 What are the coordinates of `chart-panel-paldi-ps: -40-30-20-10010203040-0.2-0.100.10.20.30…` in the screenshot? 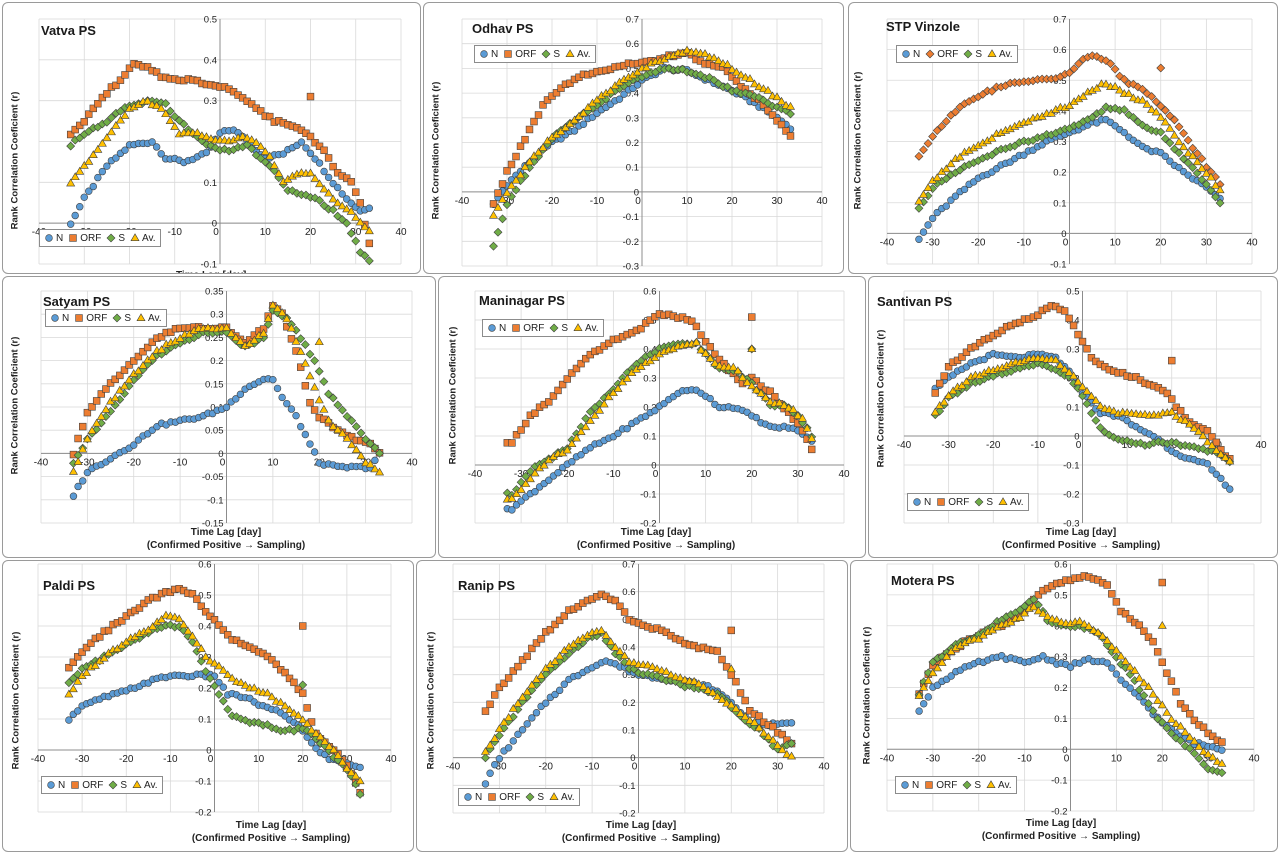 It's located at (208, 706).